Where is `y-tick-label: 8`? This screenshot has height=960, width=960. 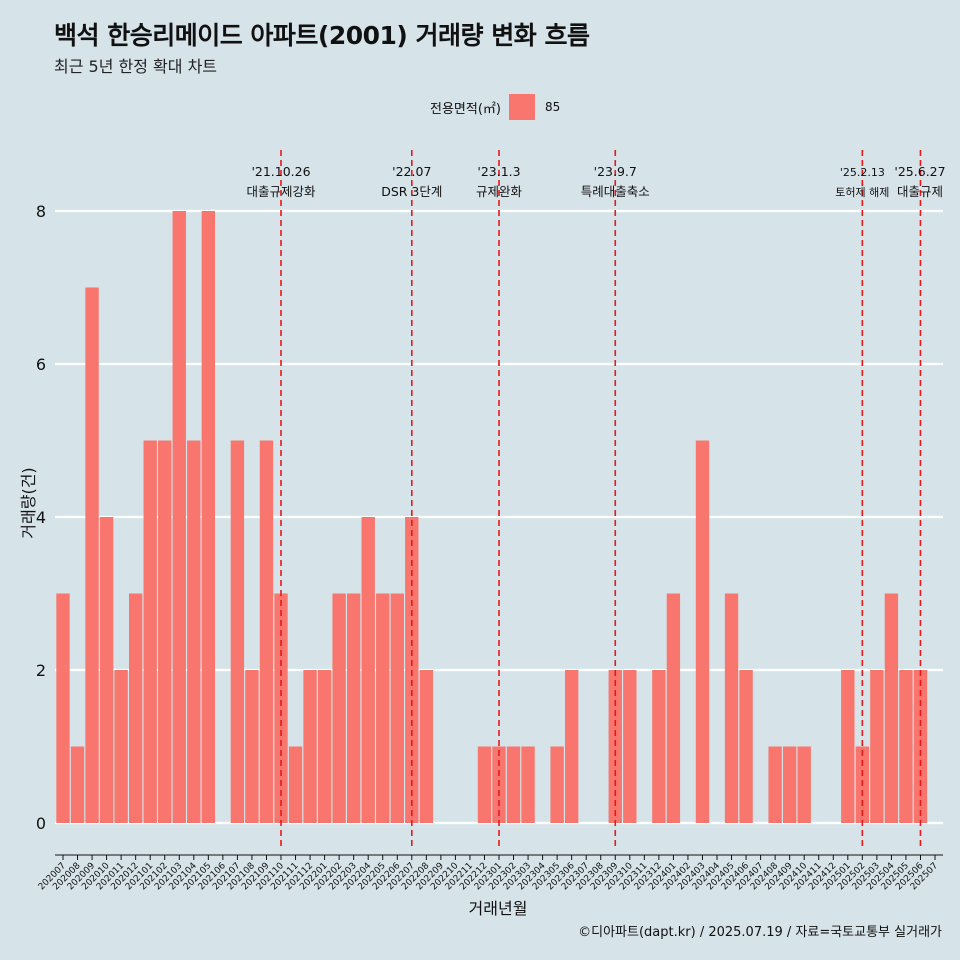
y-tick-label: 8 is located at coordinates (41, 211).